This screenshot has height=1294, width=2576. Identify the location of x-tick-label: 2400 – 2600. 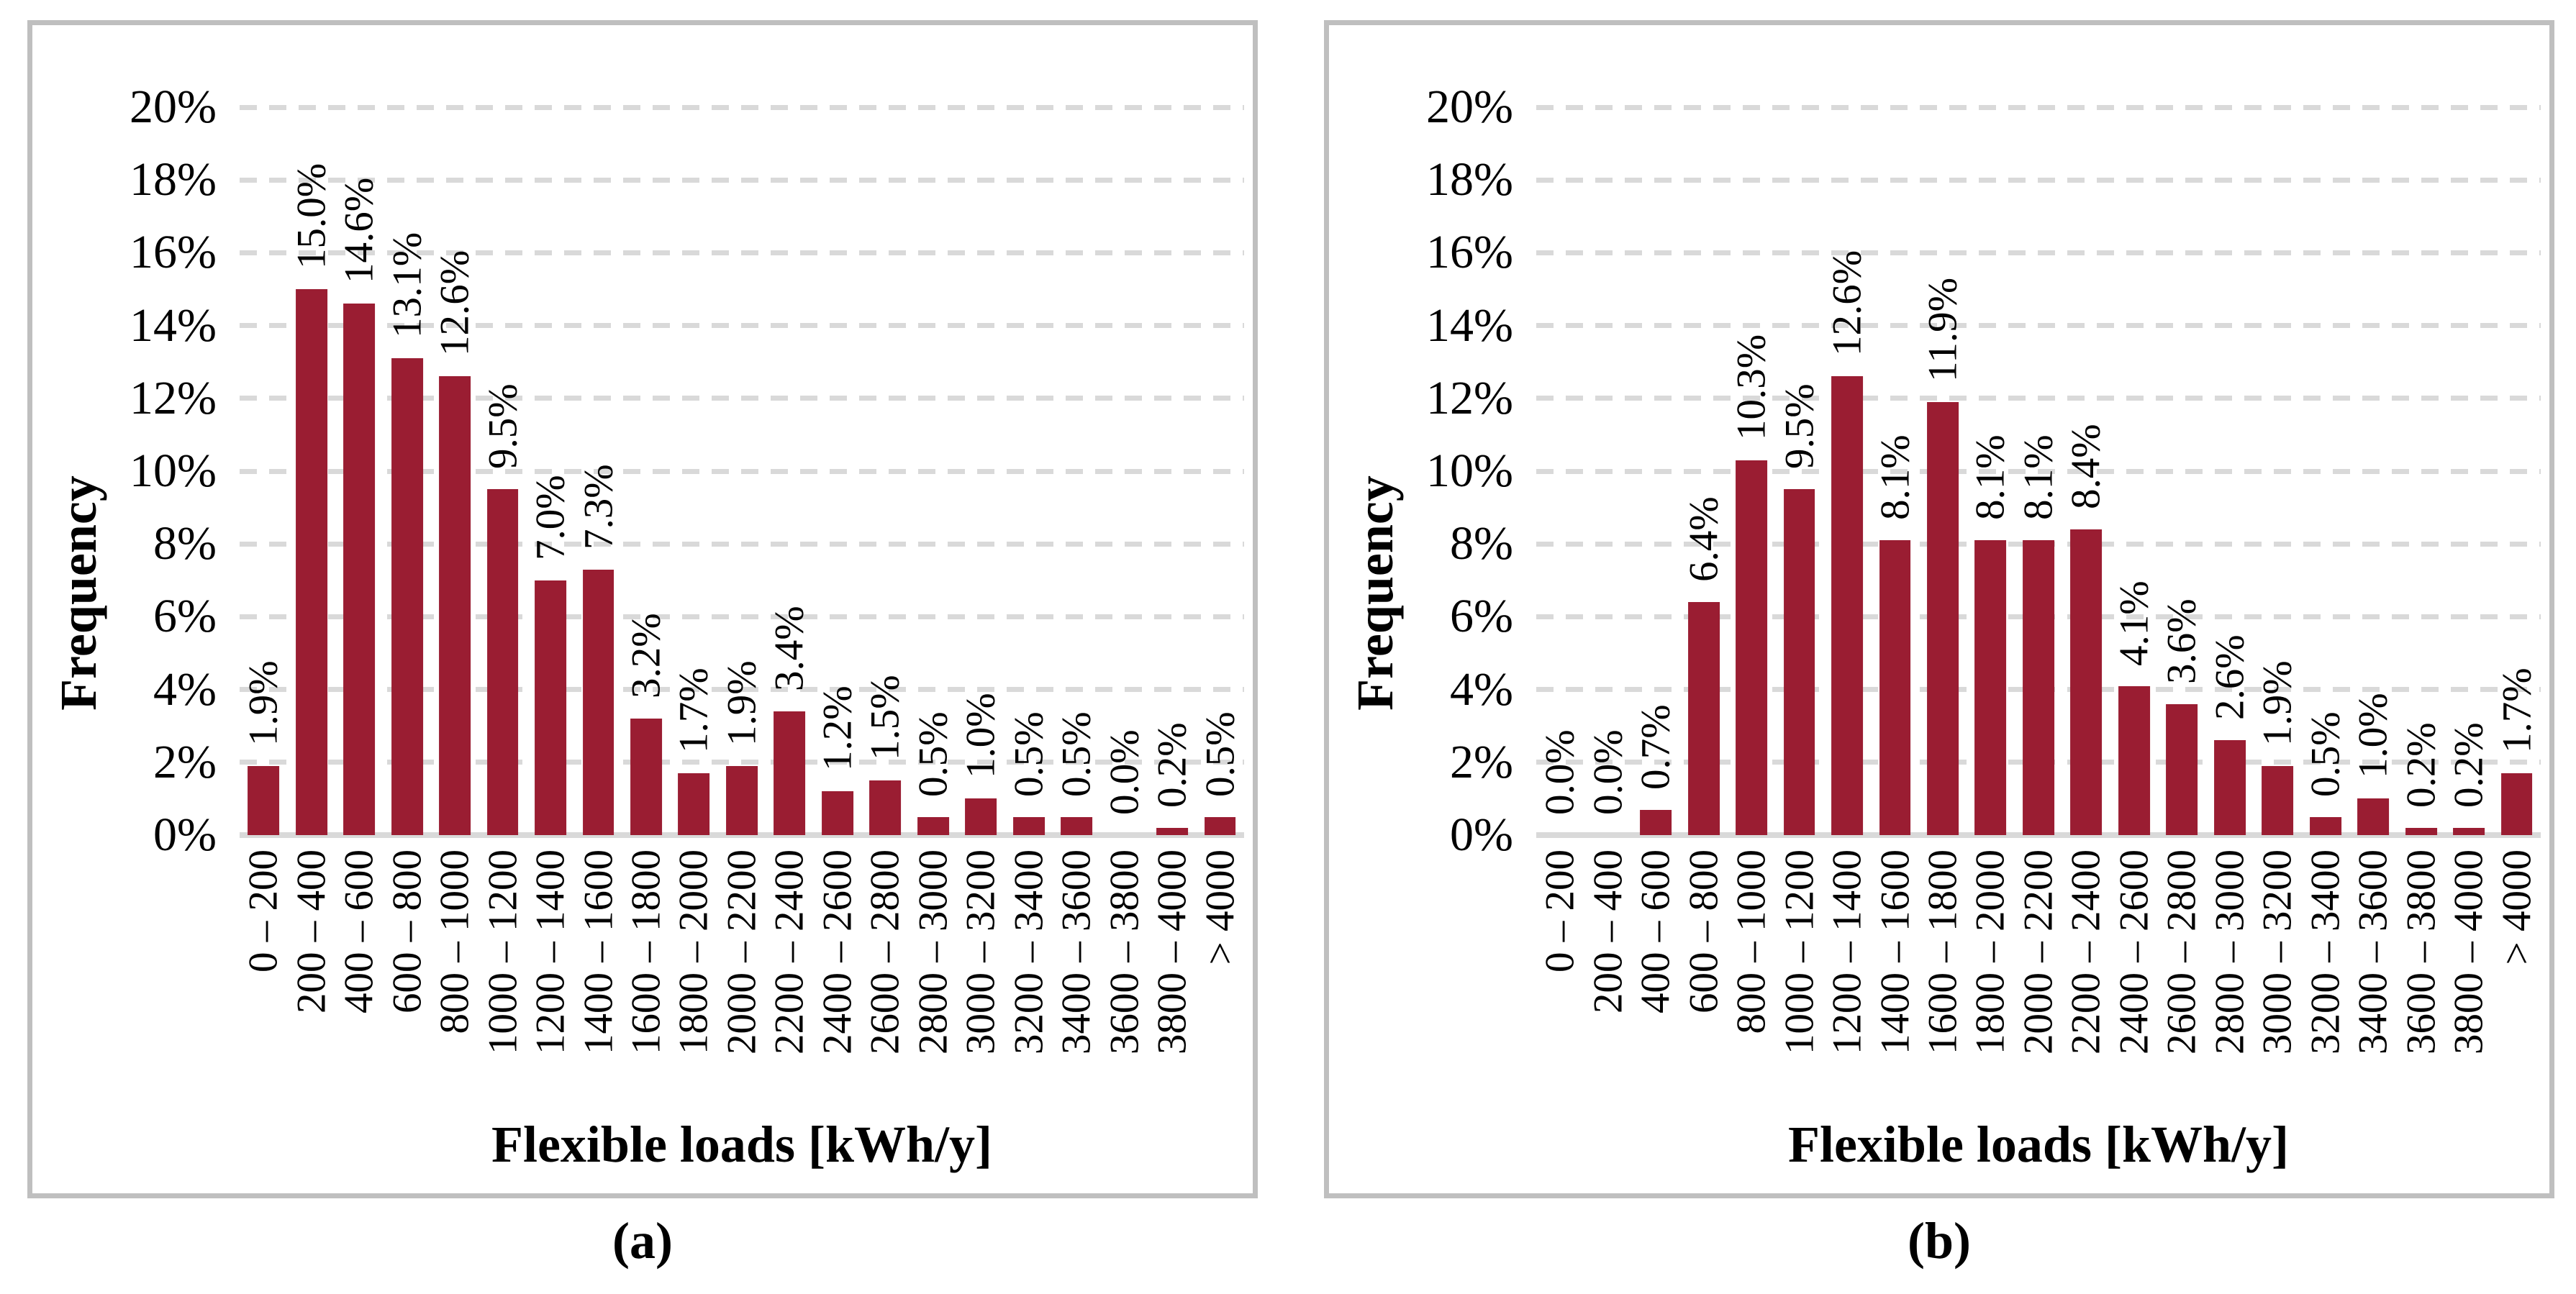
(2134, 951).